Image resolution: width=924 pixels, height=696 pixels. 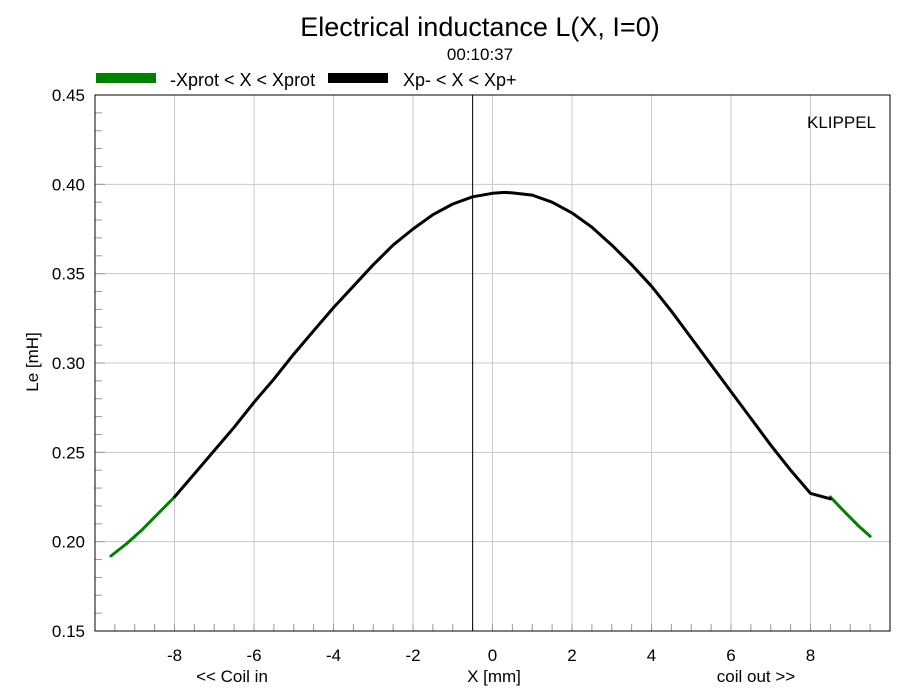 I want to click on y-tick-label: 0.45, so click(x=68, y=95).